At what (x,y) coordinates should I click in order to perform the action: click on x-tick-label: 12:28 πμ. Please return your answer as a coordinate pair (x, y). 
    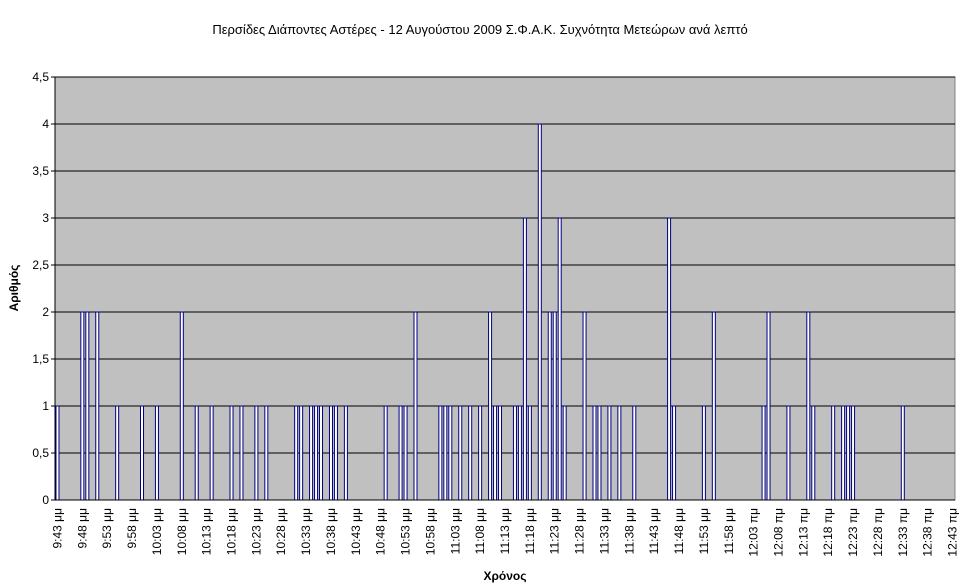
    Looking at the image, I should click on (878, 532).